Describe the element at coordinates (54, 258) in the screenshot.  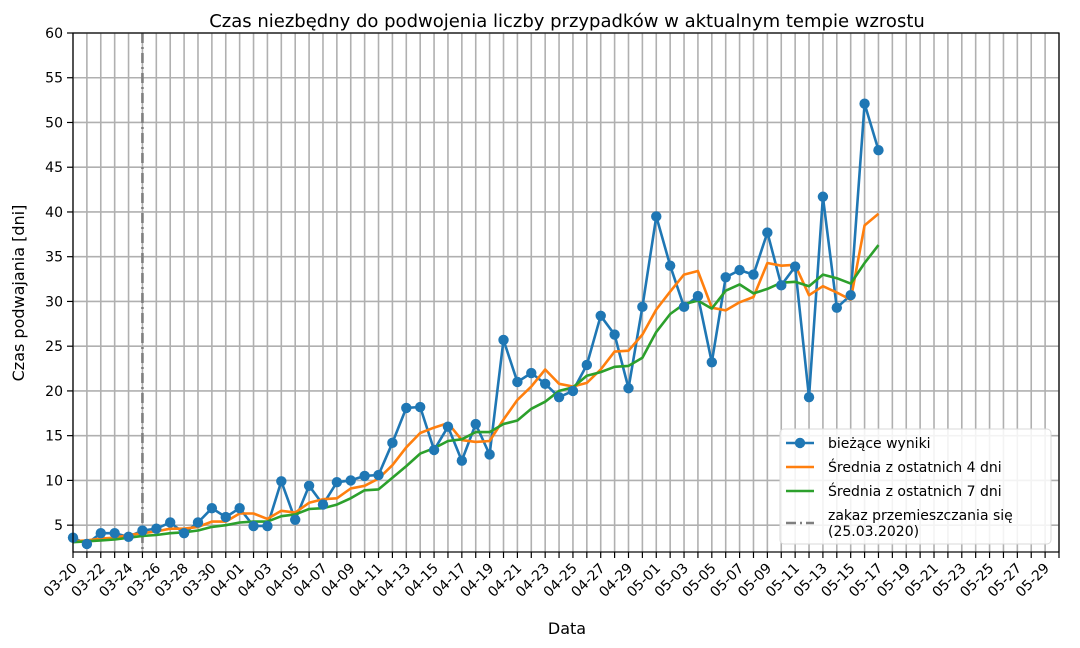
I see `y-tick-label: 35` at that location.